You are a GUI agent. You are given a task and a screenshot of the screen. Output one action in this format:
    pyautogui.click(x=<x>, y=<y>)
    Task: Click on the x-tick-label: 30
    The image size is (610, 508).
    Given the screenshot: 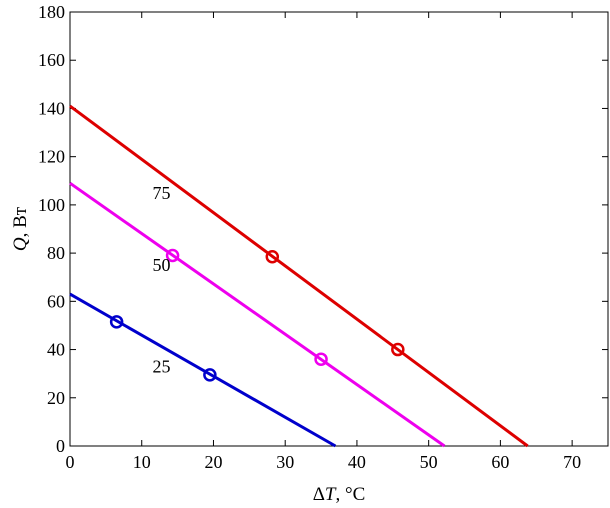 What is the action you would take?
    pyautogui.click(x=285, y=462)
    